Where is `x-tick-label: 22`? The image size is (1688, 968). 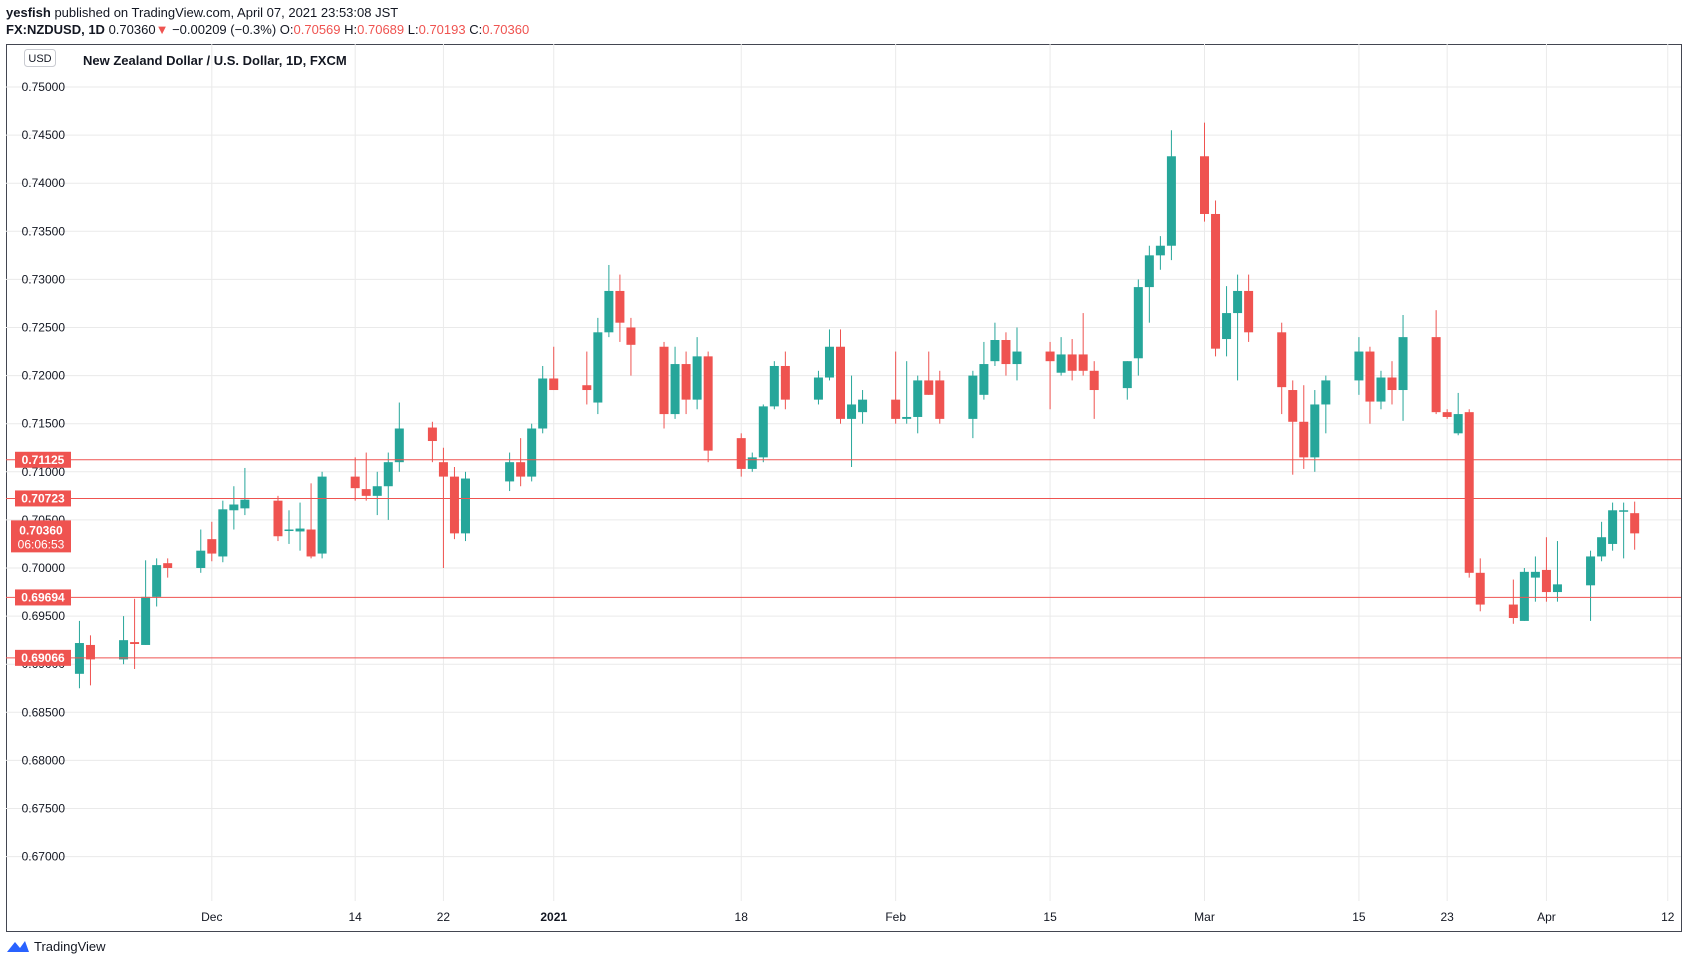 x-tick-label: 22 is located at coordinates (444, 917).